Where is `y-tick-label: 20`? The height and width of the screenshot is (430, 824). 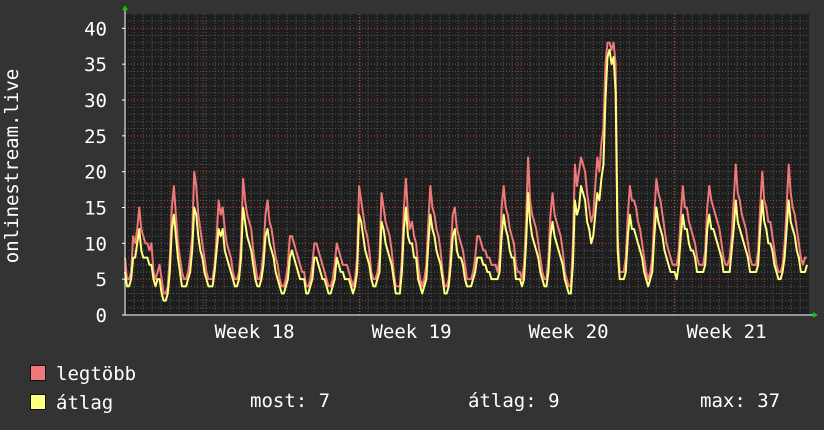 y-tick-label: 20 is located at coordinates (95, 173).